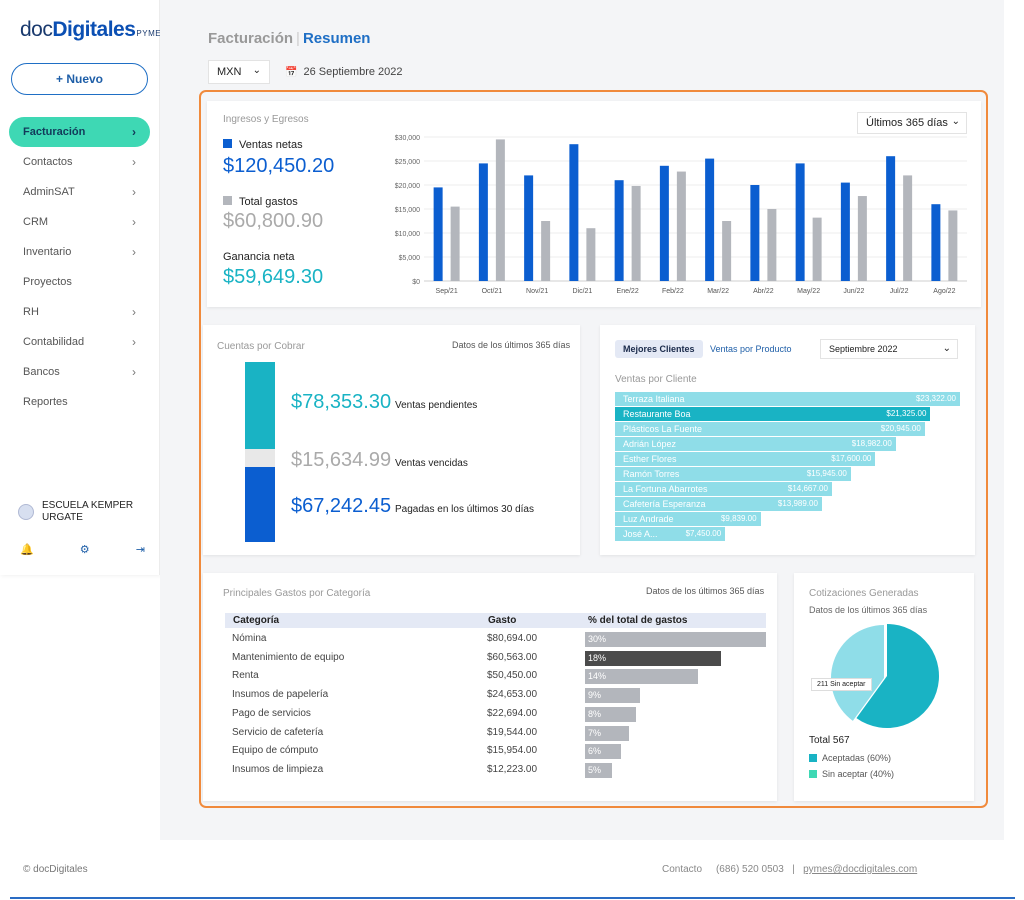 Image resolution: width=1024 pixels, height=900 pixels. Describe the element at coordinates (738, 518) in the screenshot. I see `client-amount: $9,839.00` at that location.